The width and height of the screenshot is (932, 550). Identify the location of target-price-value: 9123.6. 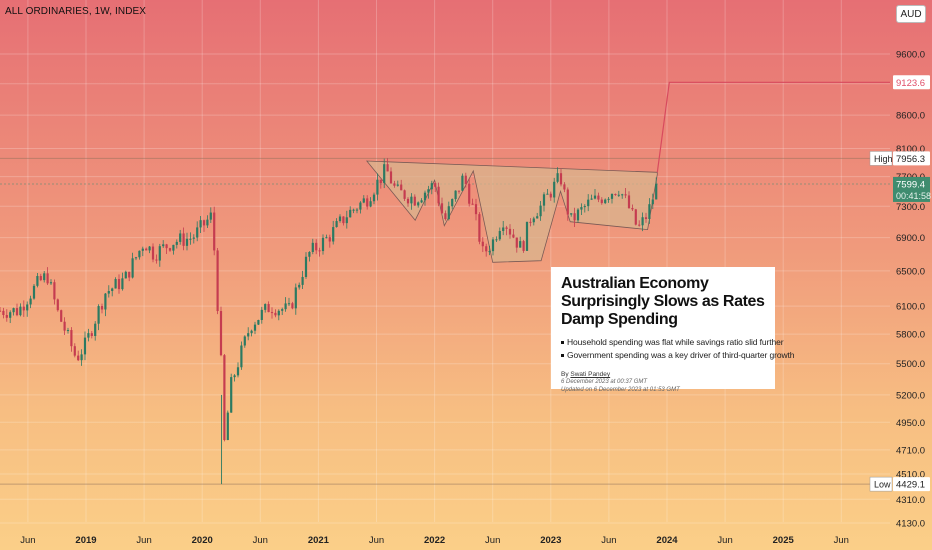
(910, 83).